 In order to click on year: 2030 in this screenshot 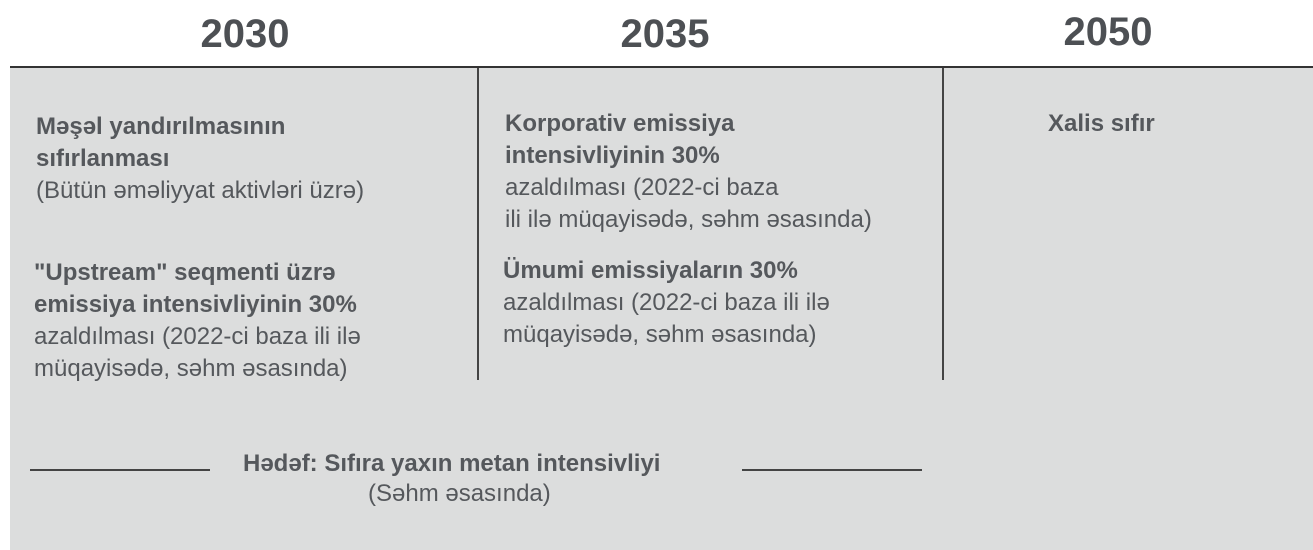, I will do `click(245, 34)`.